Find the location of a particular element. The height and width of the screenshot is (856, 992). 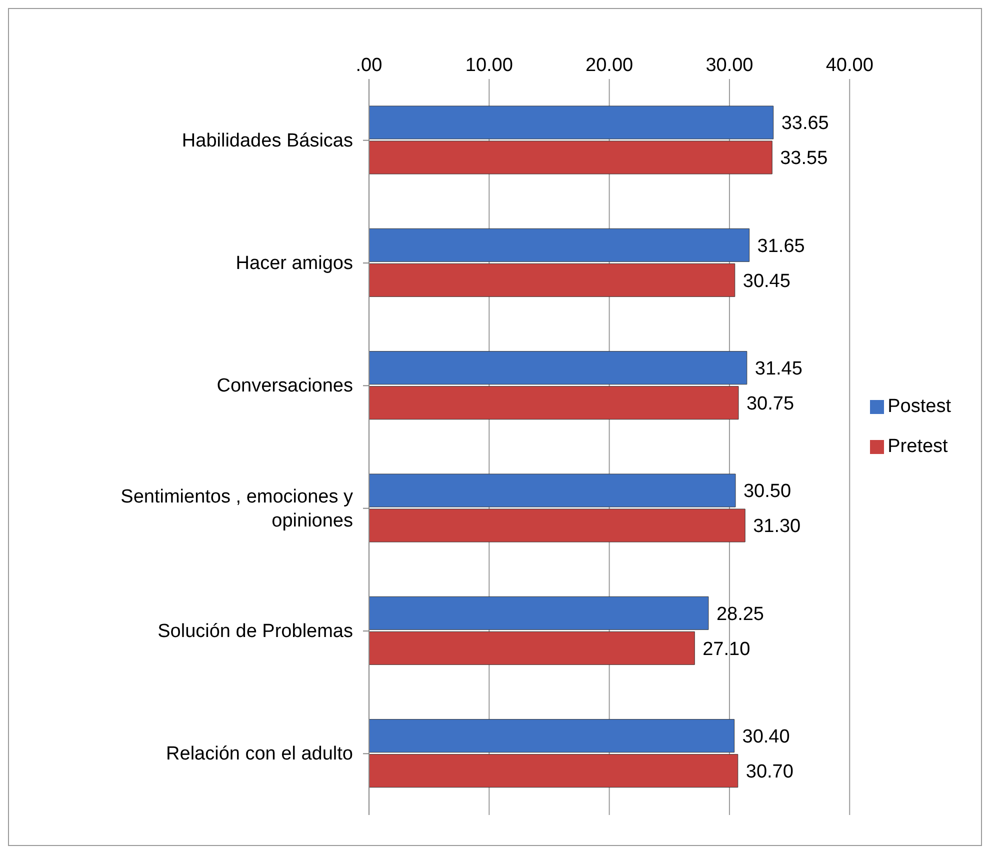

x-tick-label: 20.00 is located at coordinates (610, 65).